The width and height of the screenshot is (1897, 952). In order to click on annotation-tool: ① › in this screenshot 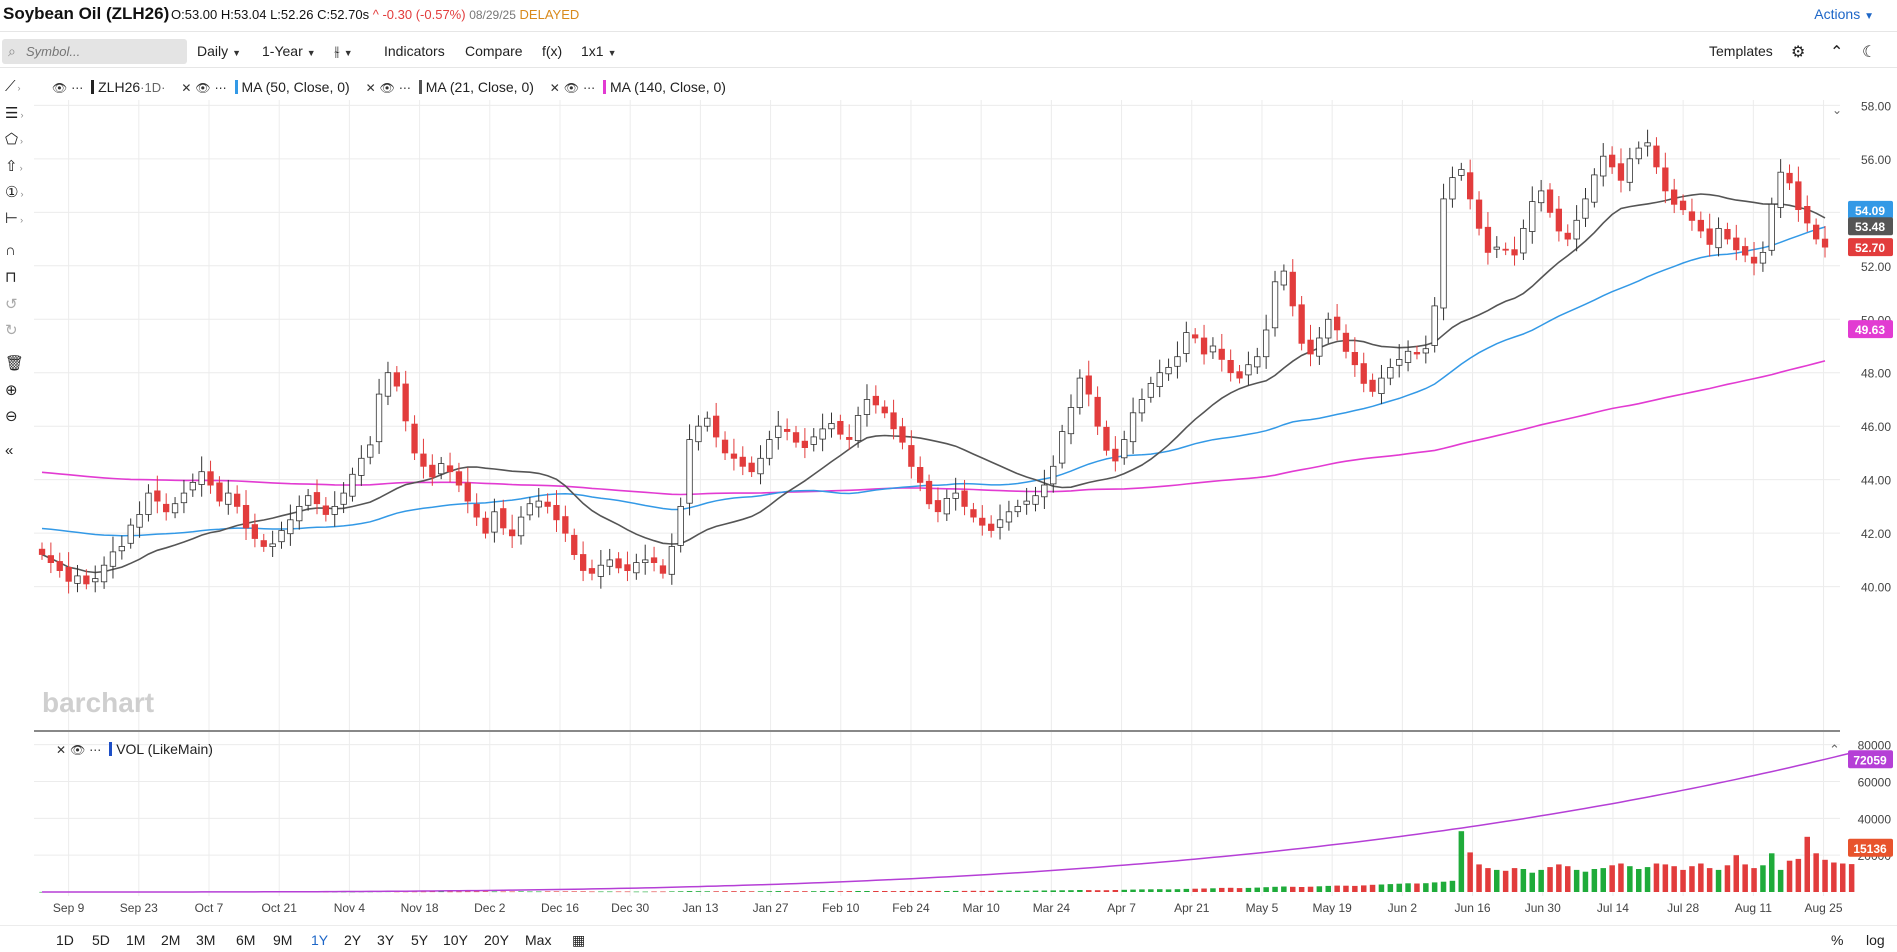, I will do `click(18, 193)`.